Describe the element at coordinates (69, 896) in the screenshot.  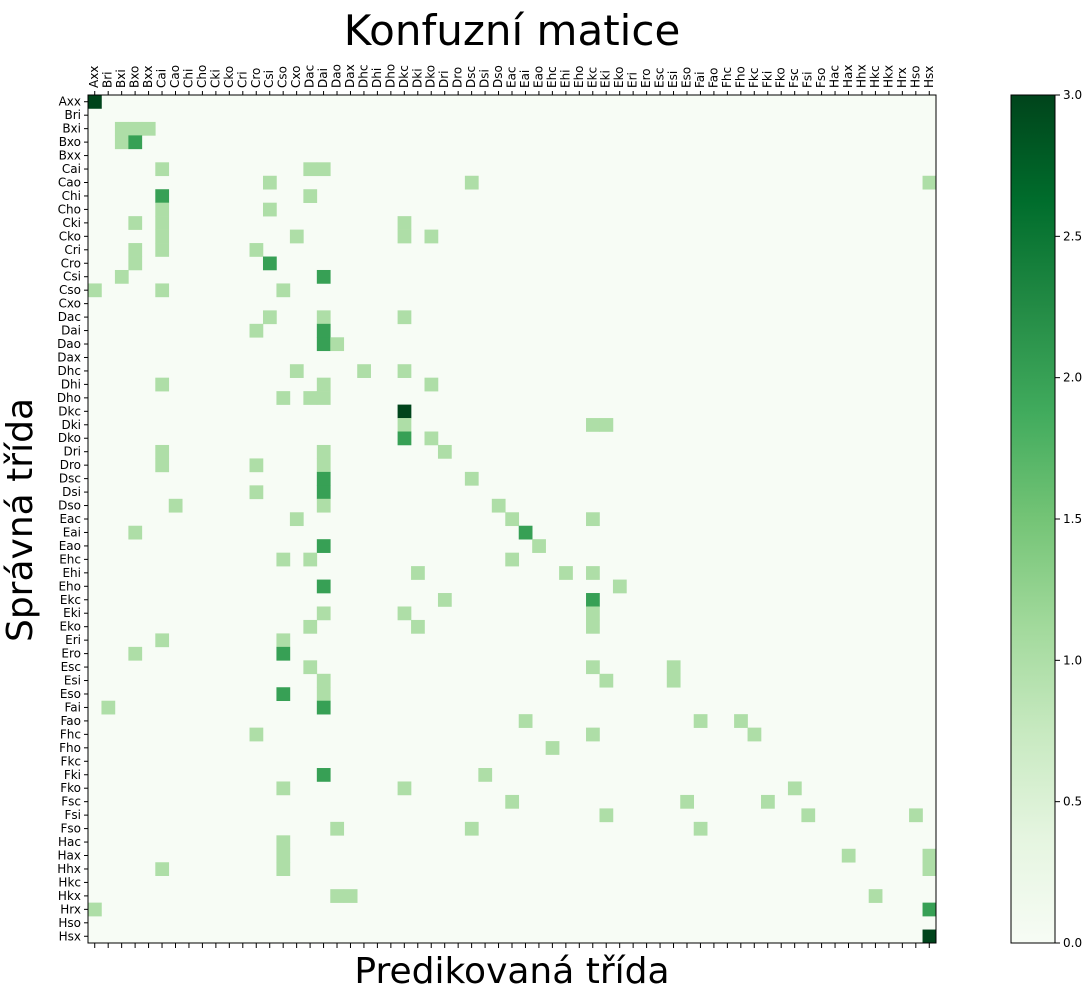
I see `y-tick-label: Hkx` at that location.